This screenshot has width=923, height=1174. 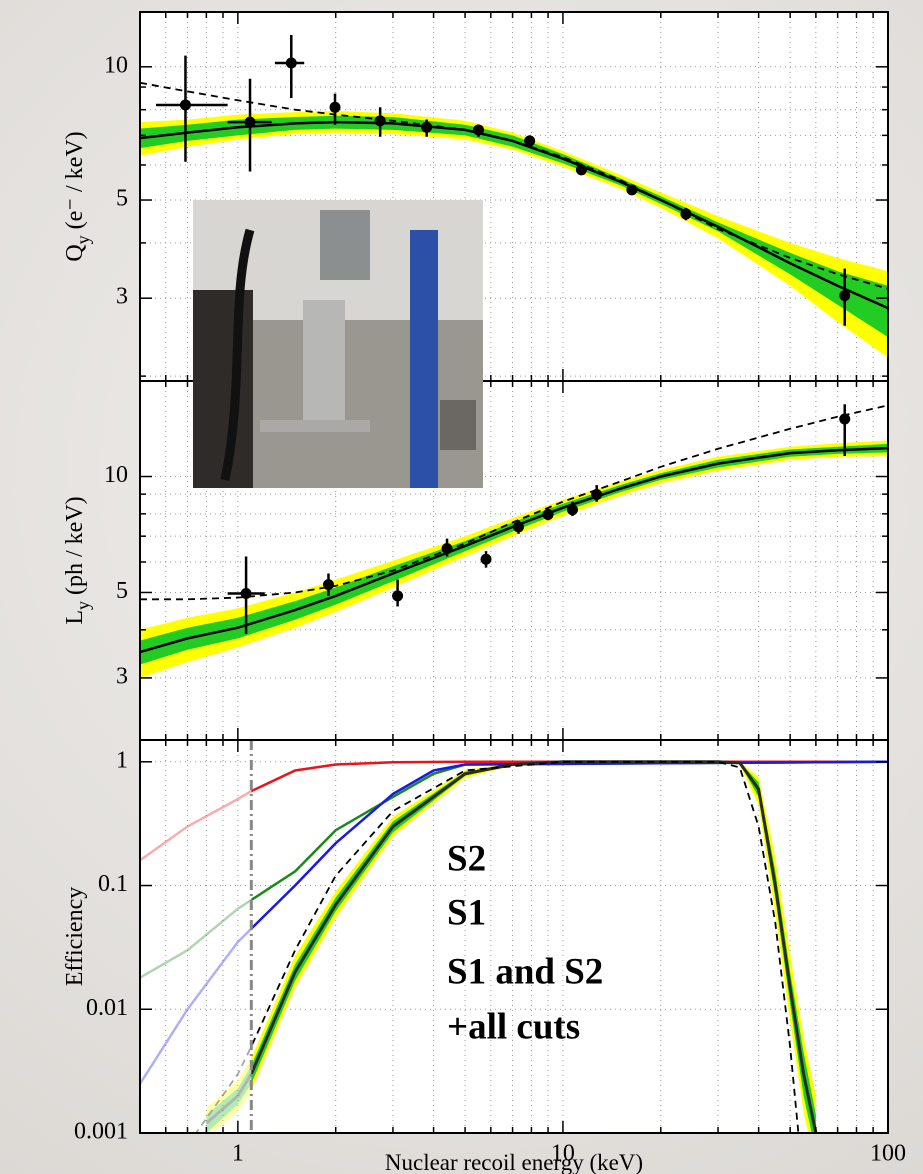 I want to click on y-tick-label: 1, so click(x=122, y=760).